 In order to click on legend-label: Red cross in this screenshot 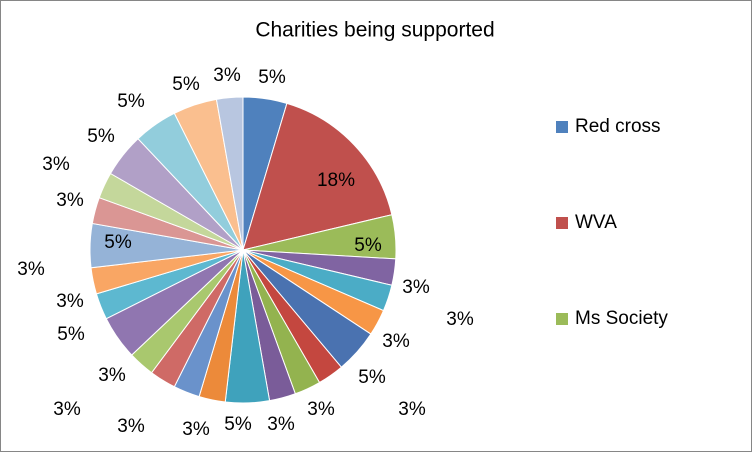, I will do `click(618, 126)`.